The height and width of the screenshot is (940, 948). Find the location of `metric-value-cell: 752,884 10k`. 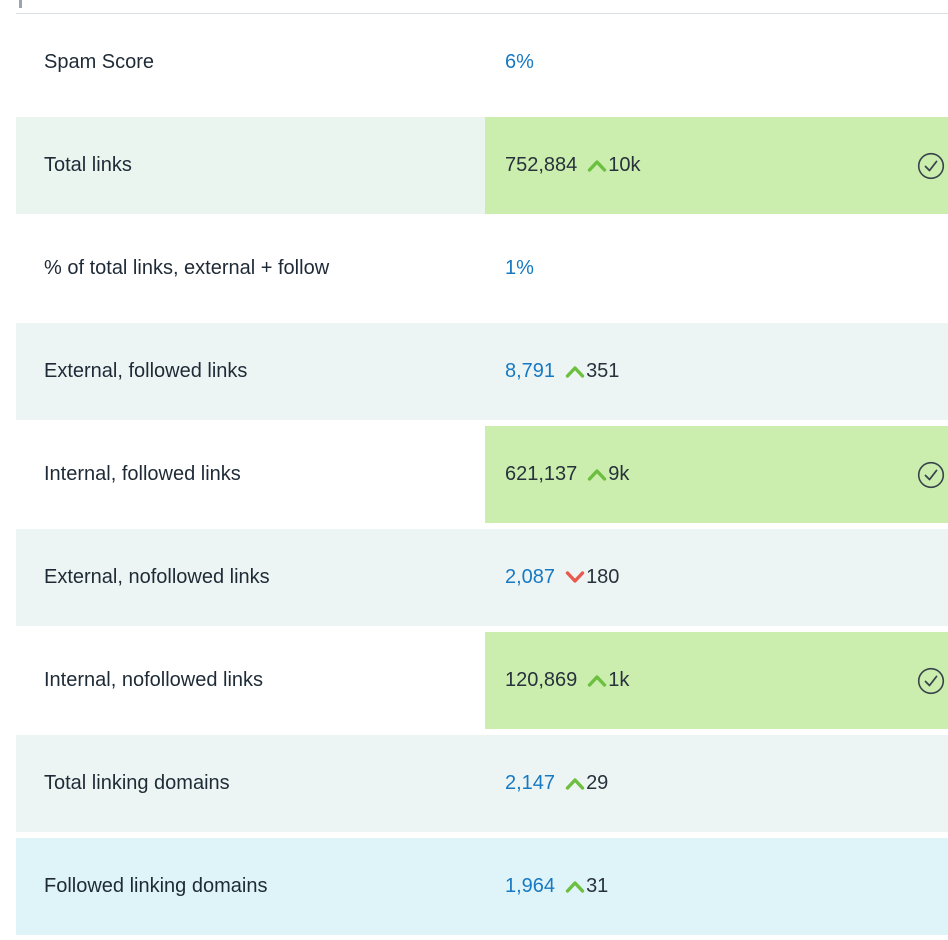

metric-value-cell: 752,884 10k is located at coordinates (716, 165).